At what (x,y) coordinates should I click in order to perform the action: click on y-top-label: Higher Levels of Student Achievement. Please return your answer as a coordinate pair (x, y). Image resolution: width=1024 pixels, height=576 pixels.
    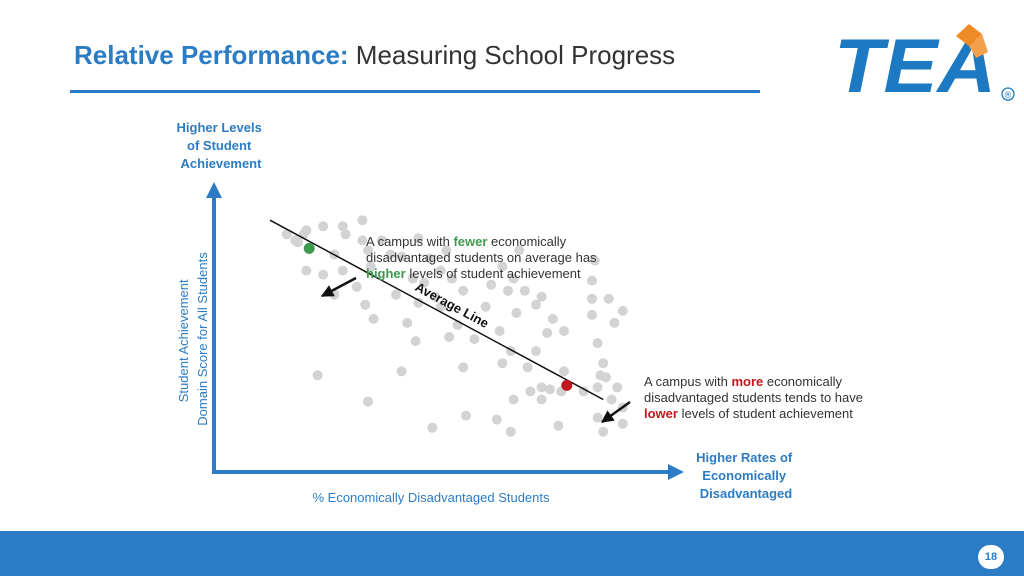
    Looking at the image, I should click on (221, 145).